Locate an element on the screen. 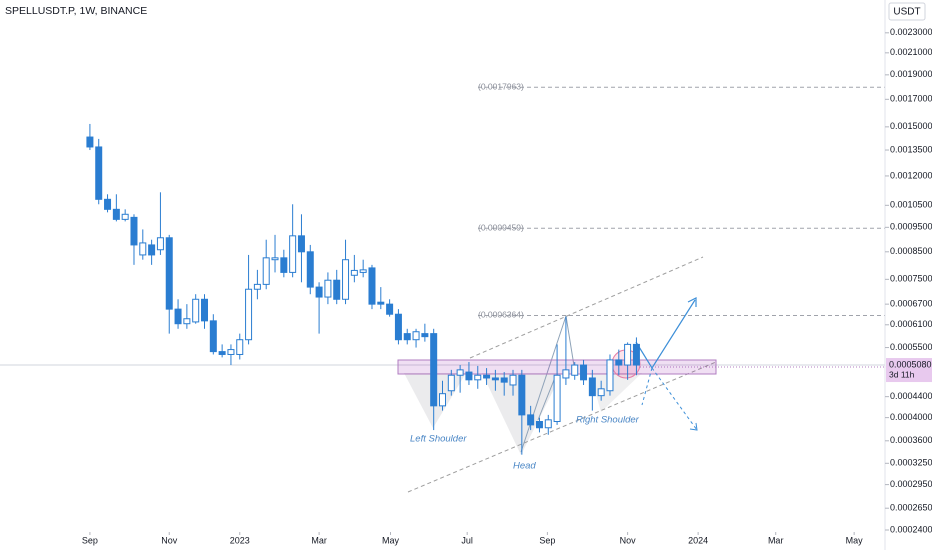 The height and width of the screenshot is (550, 932). last-price-label: 0.0005080 is located at coordinates (910, 364).